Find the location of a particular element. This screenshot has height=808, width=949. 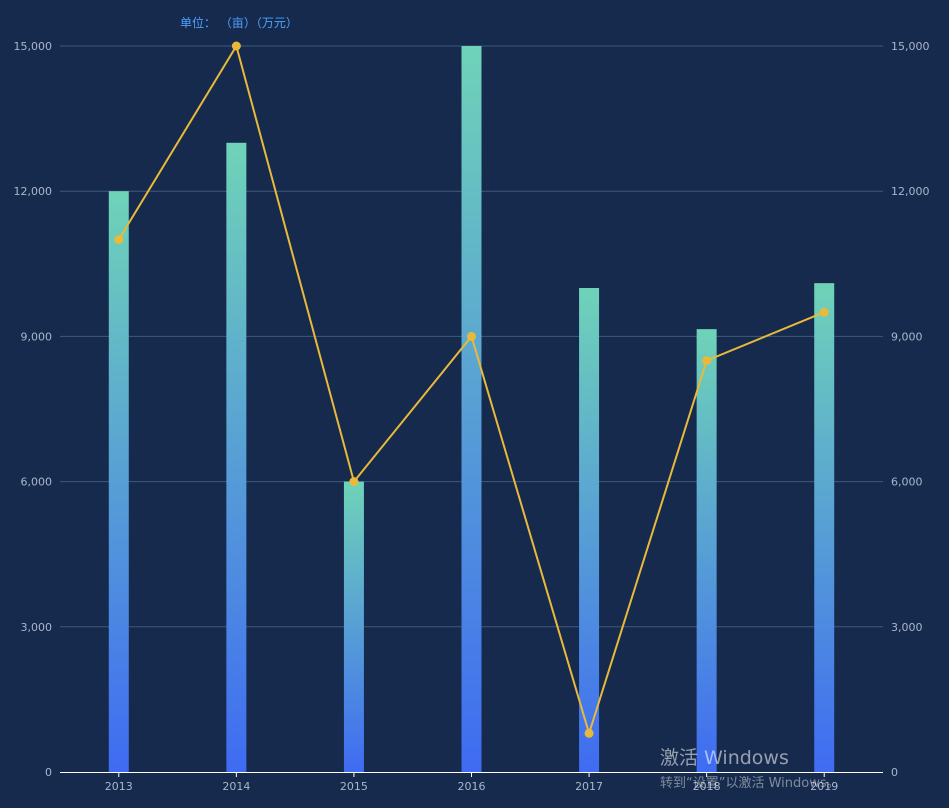

y-left-tick-label: 3,000 is located at coordinates (37, 627).